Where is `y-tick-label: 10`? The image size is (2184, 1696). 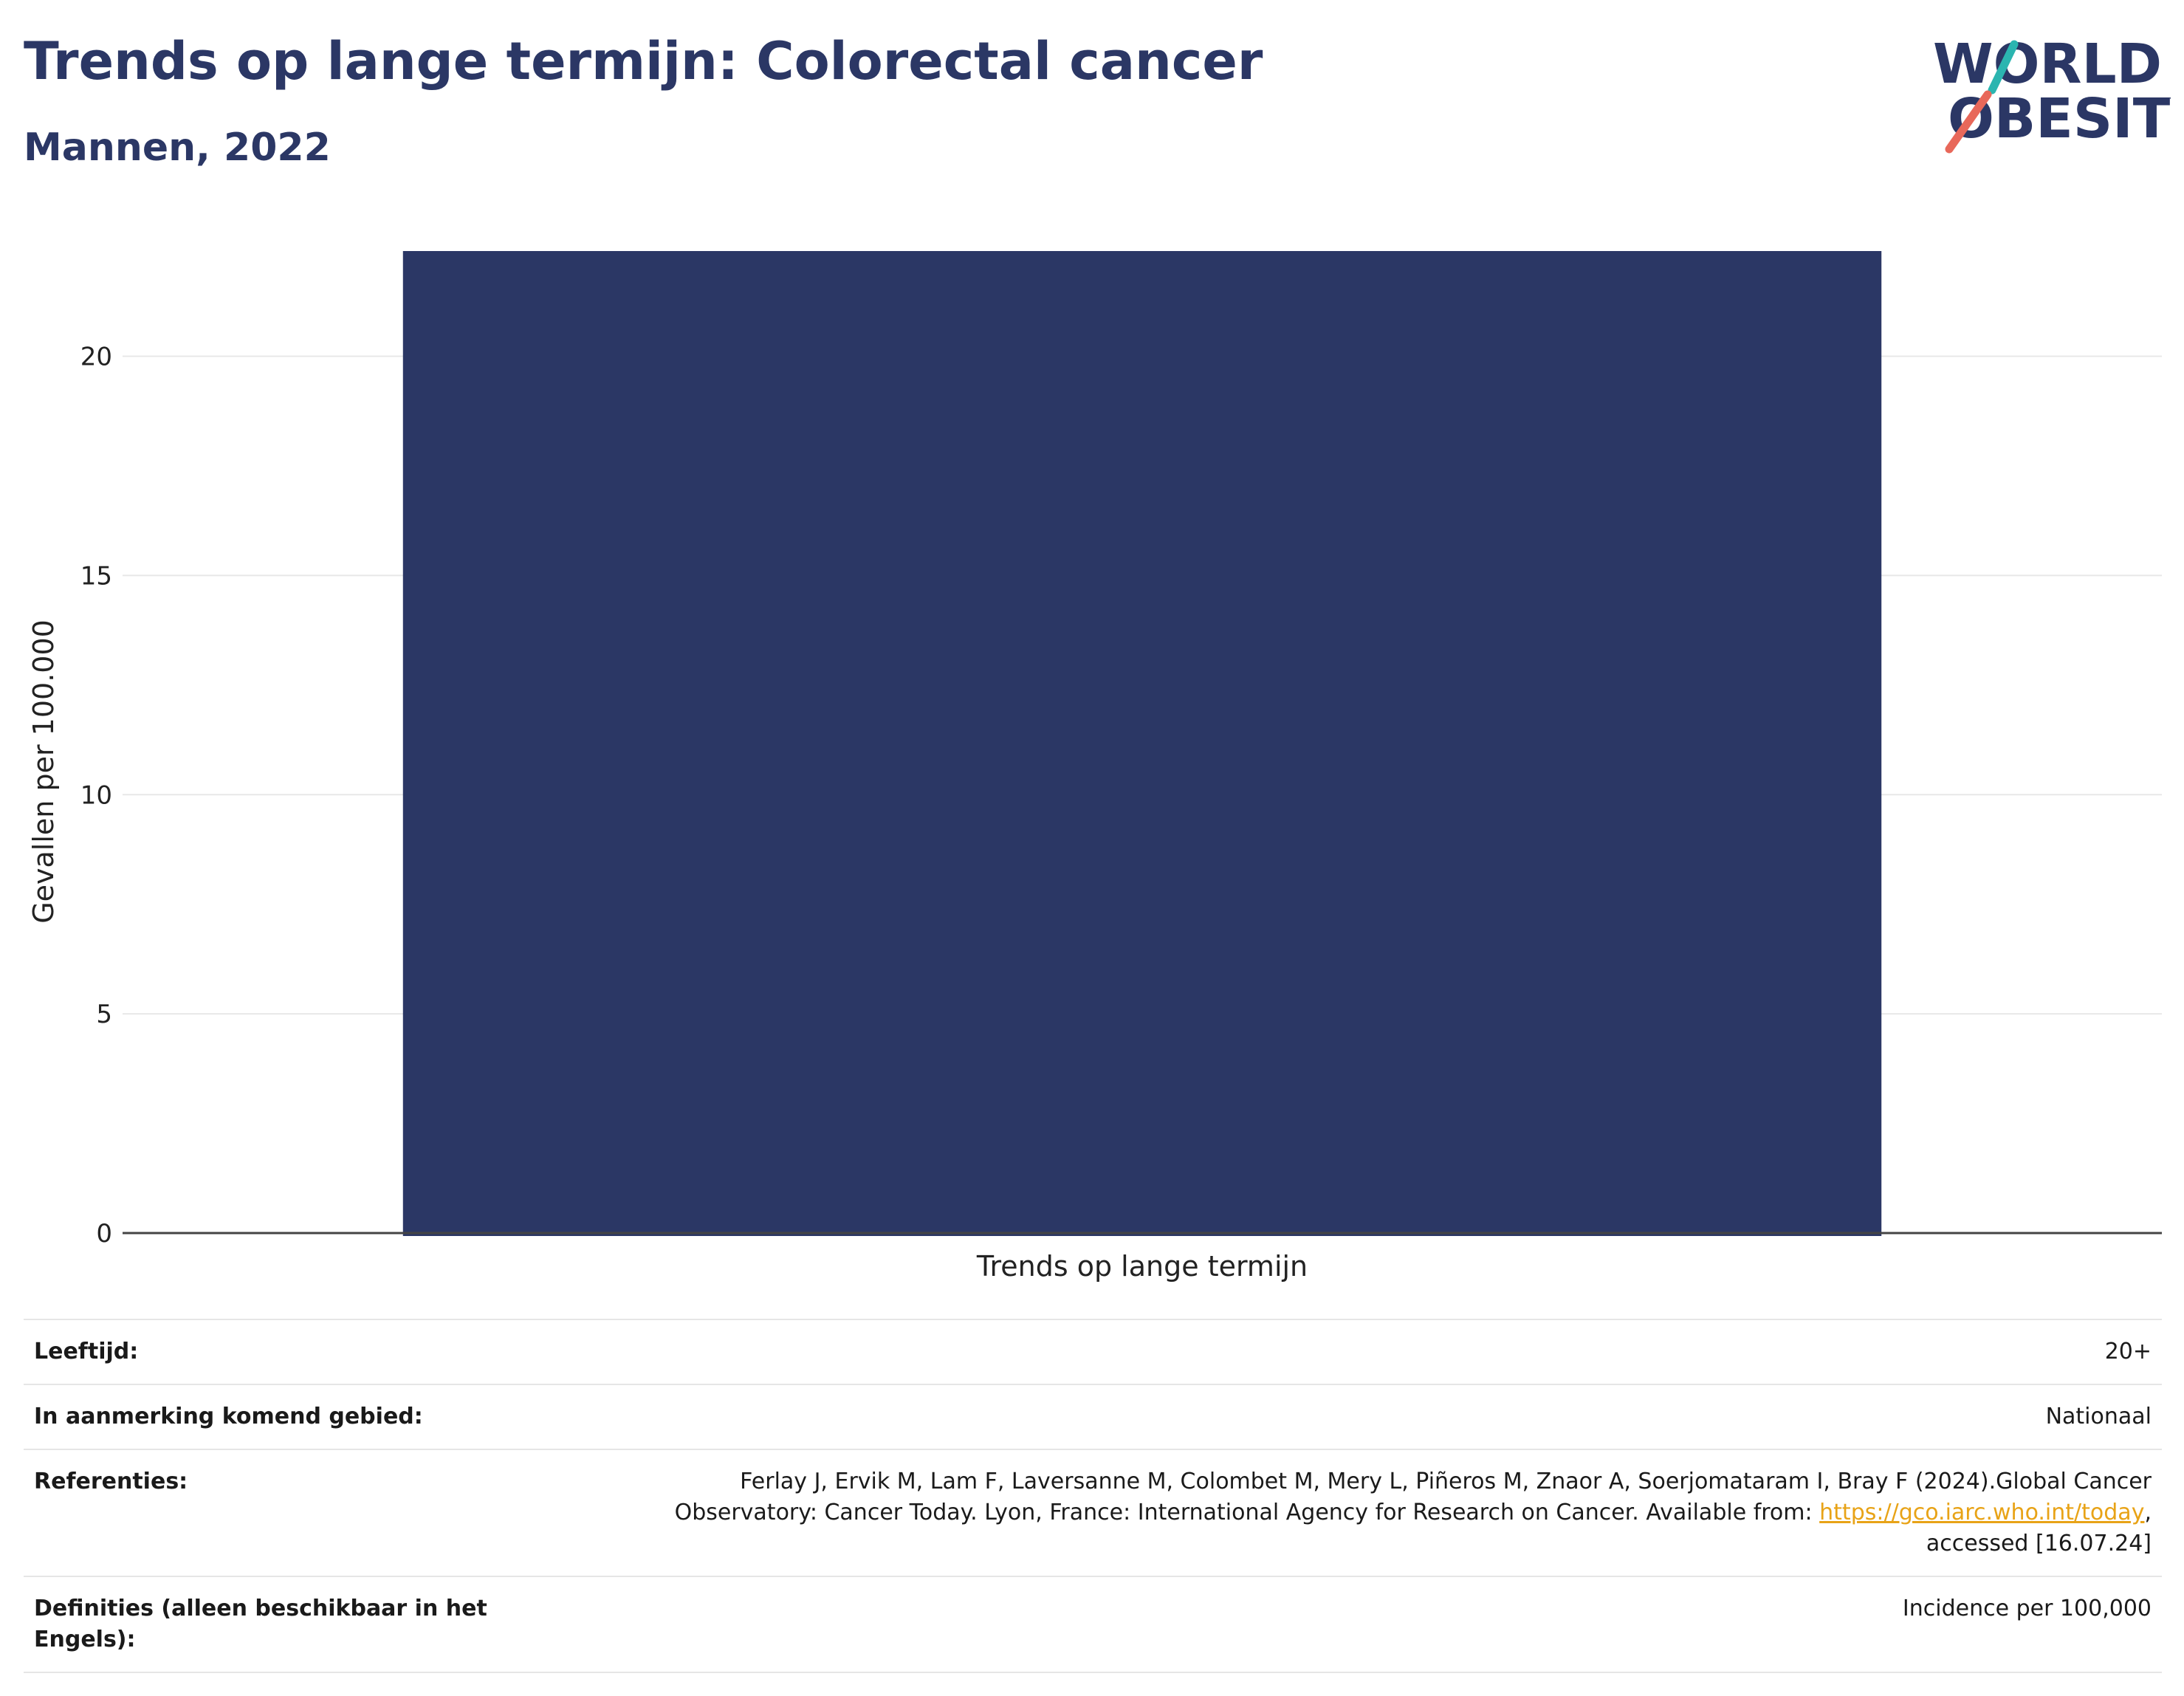
y-tick-label: 10 is located at coordinates (96, 795).